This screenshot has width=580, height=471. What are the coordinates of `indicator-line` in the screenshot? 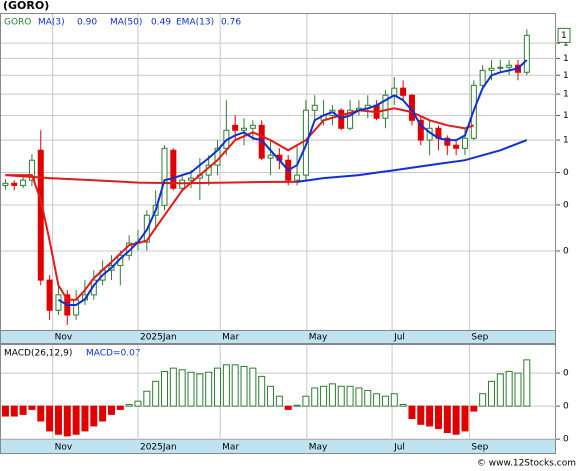 It's located at (151, 179).